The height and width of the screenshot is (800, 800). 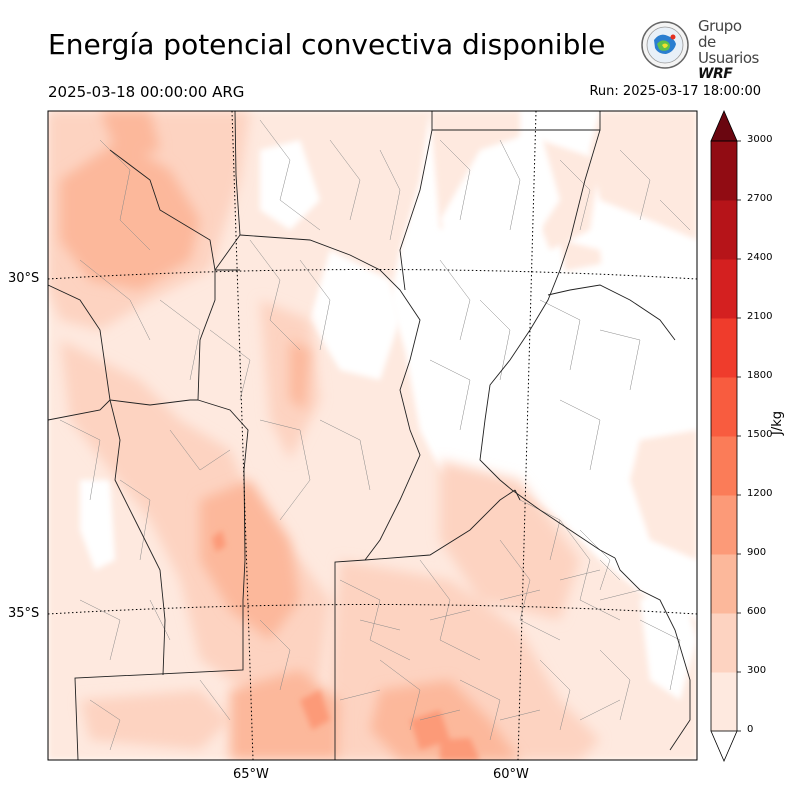 What do you see at coordinates (24, 278) in the screenshot?
I see `lat-label-30s: 30°S` at bounding box center [24, 278].